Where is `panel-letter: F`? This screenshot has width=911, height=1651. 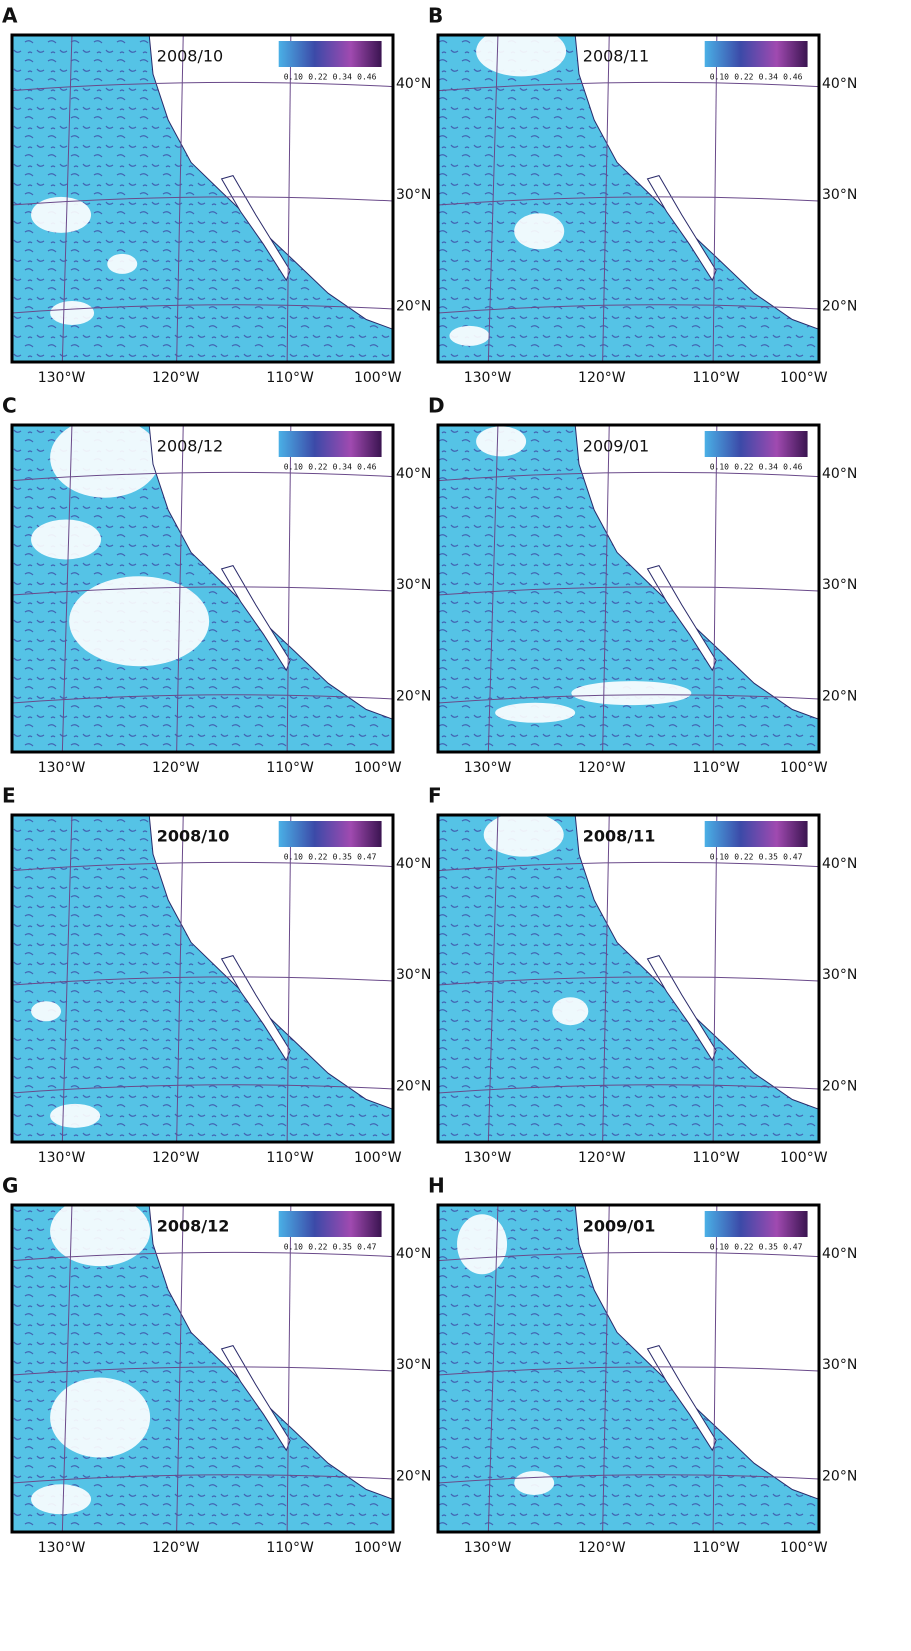
panel-letter: F is located at coordinates (435, 796).